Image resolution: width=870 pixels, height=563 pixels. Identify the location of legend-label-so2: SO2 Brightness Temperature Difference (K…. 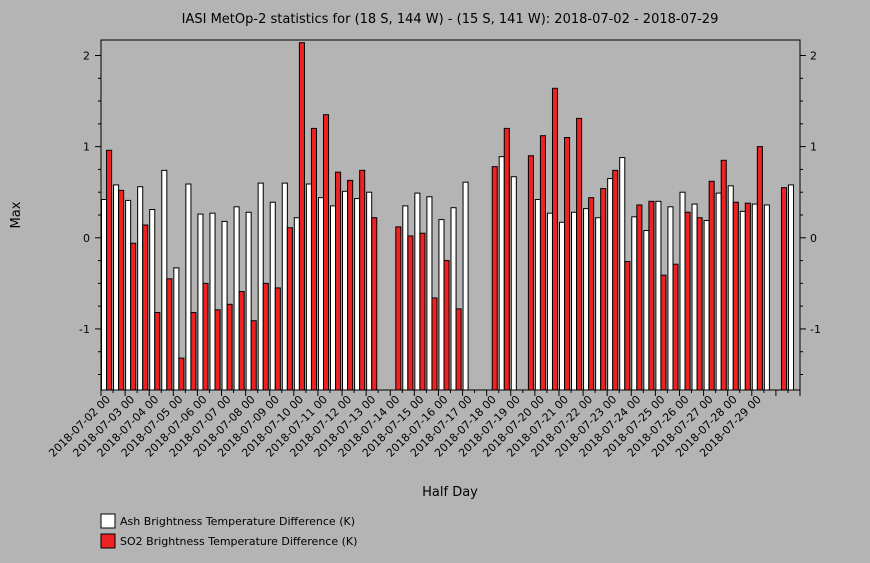
(238, 541).